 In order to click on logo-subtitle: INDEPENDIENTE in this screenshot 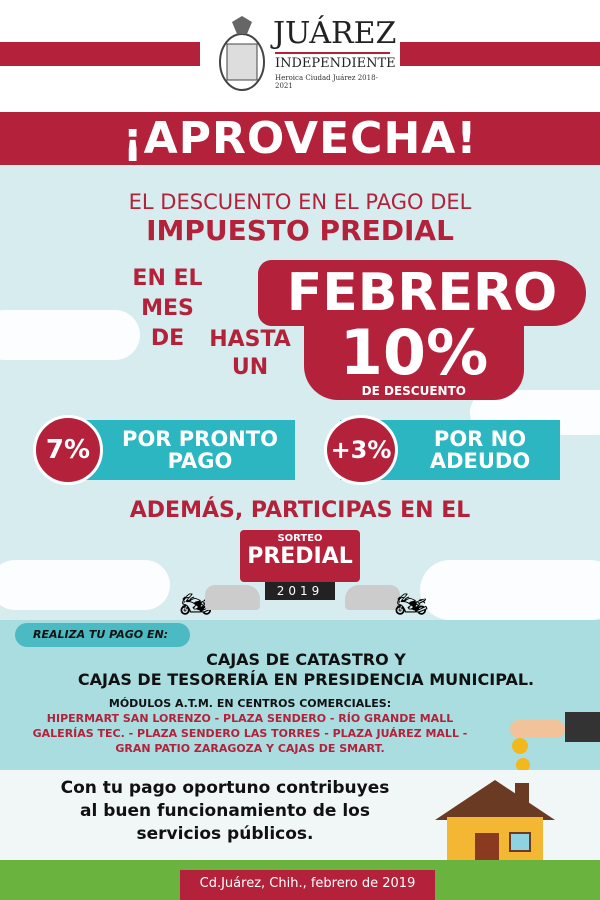, I will do `click(335, 63)`.